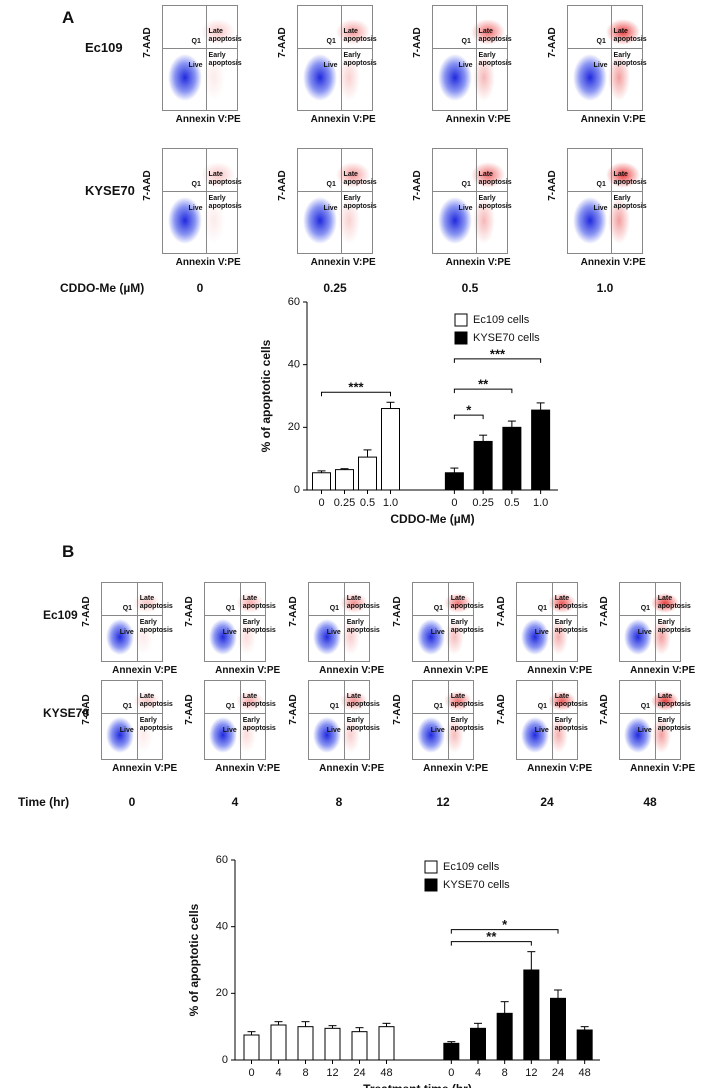 The image size is (724, 1088). Describe the element at coordinates (482, 503) in the screenshot. I see `x-tick-label: 0.25` at that location.